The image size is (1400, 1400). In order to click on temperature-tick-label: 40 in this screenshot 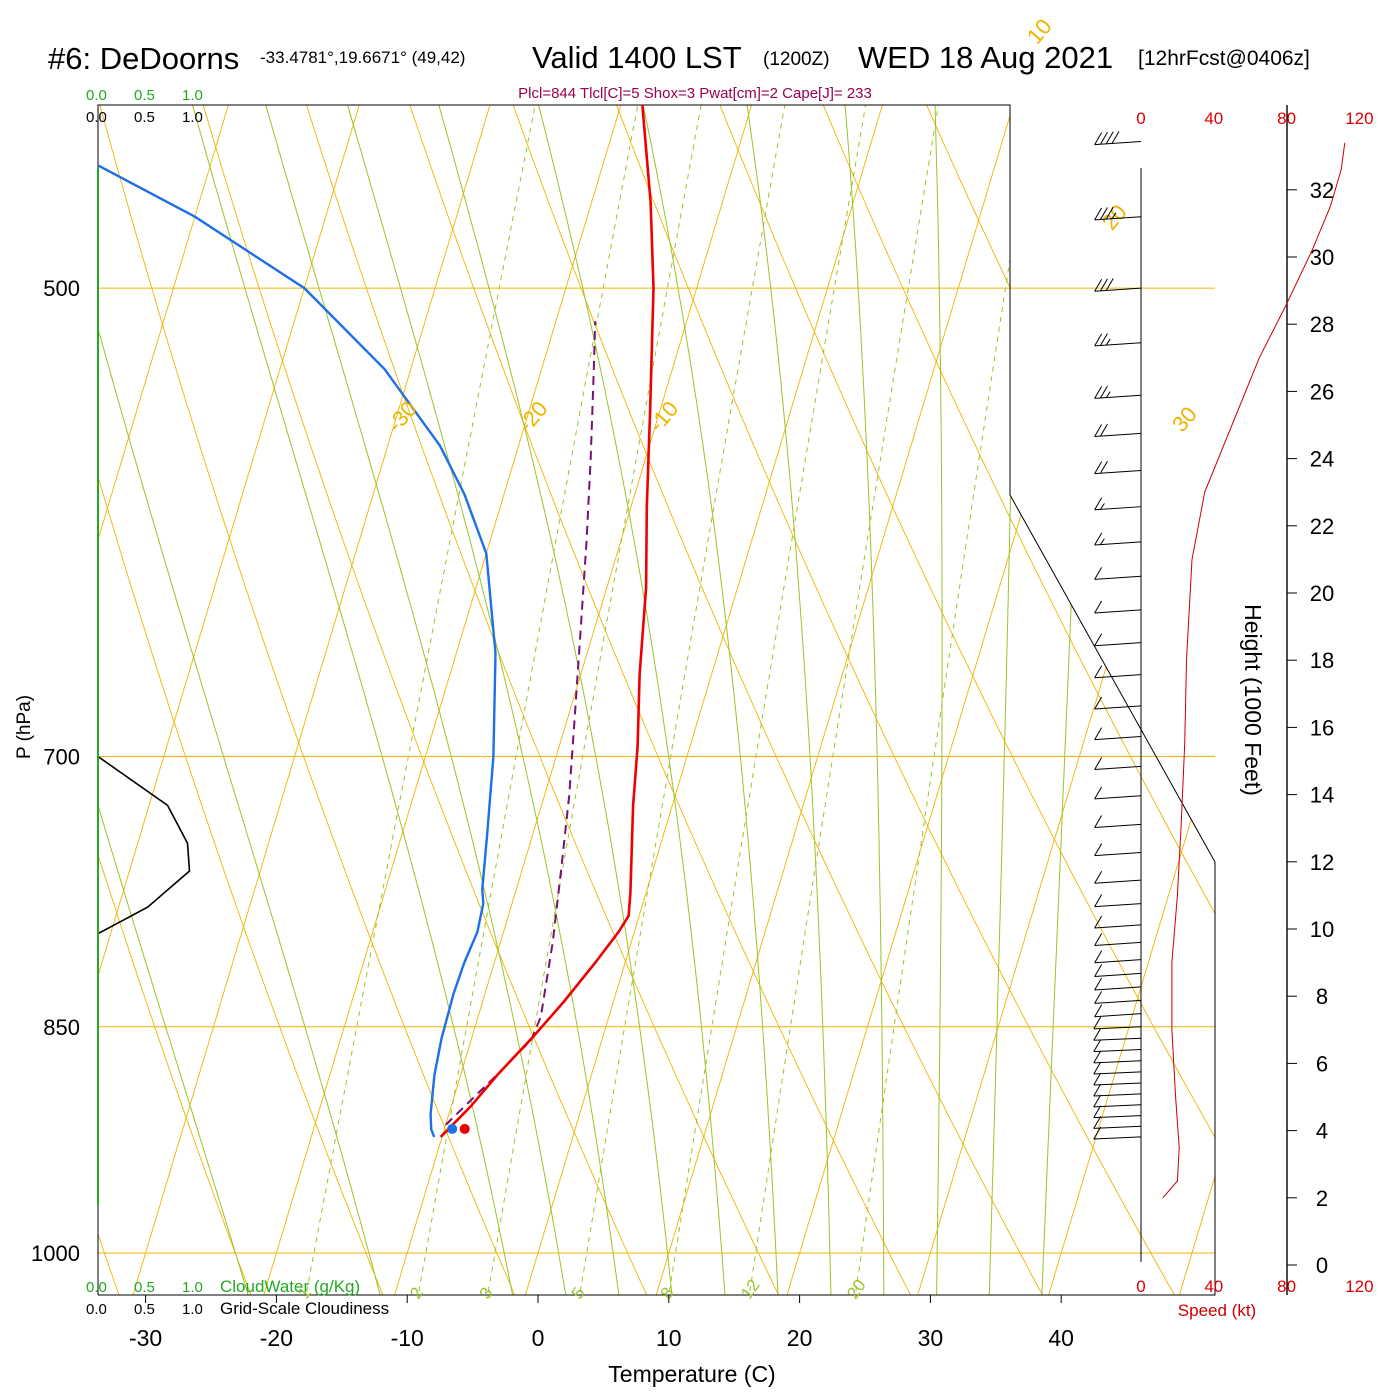, I will do `click(1061, 1338)`.